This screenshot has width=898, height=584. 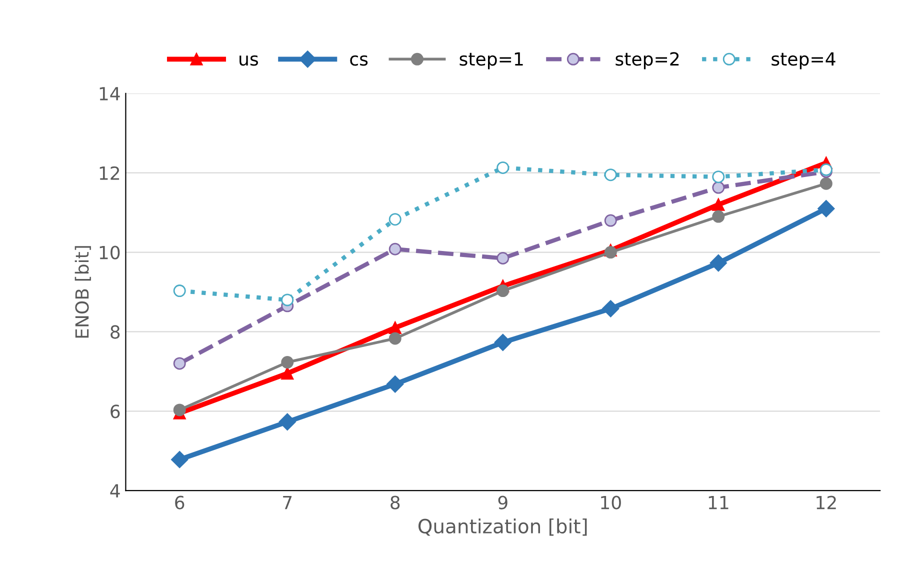 I want to click on x-tick-label: 11, so click(x=718, y=503).